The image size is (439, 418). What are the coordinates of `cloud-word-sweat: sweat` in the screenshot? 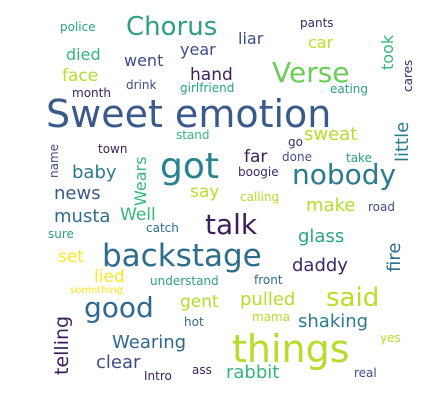 It's located at (330, 134).